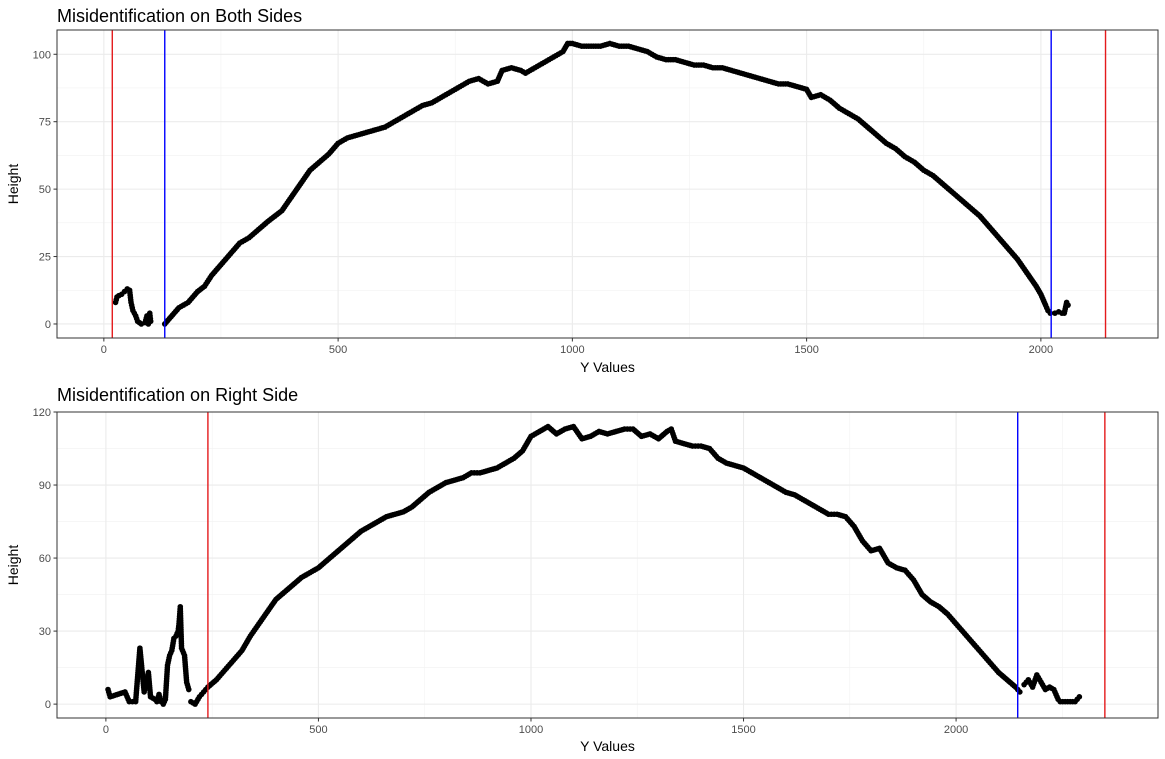 This screenshot has height=759, width=1165. Describe the element at coordinates (42, 55) in the screenshot. I see `y-tick-label: 100` at that location.